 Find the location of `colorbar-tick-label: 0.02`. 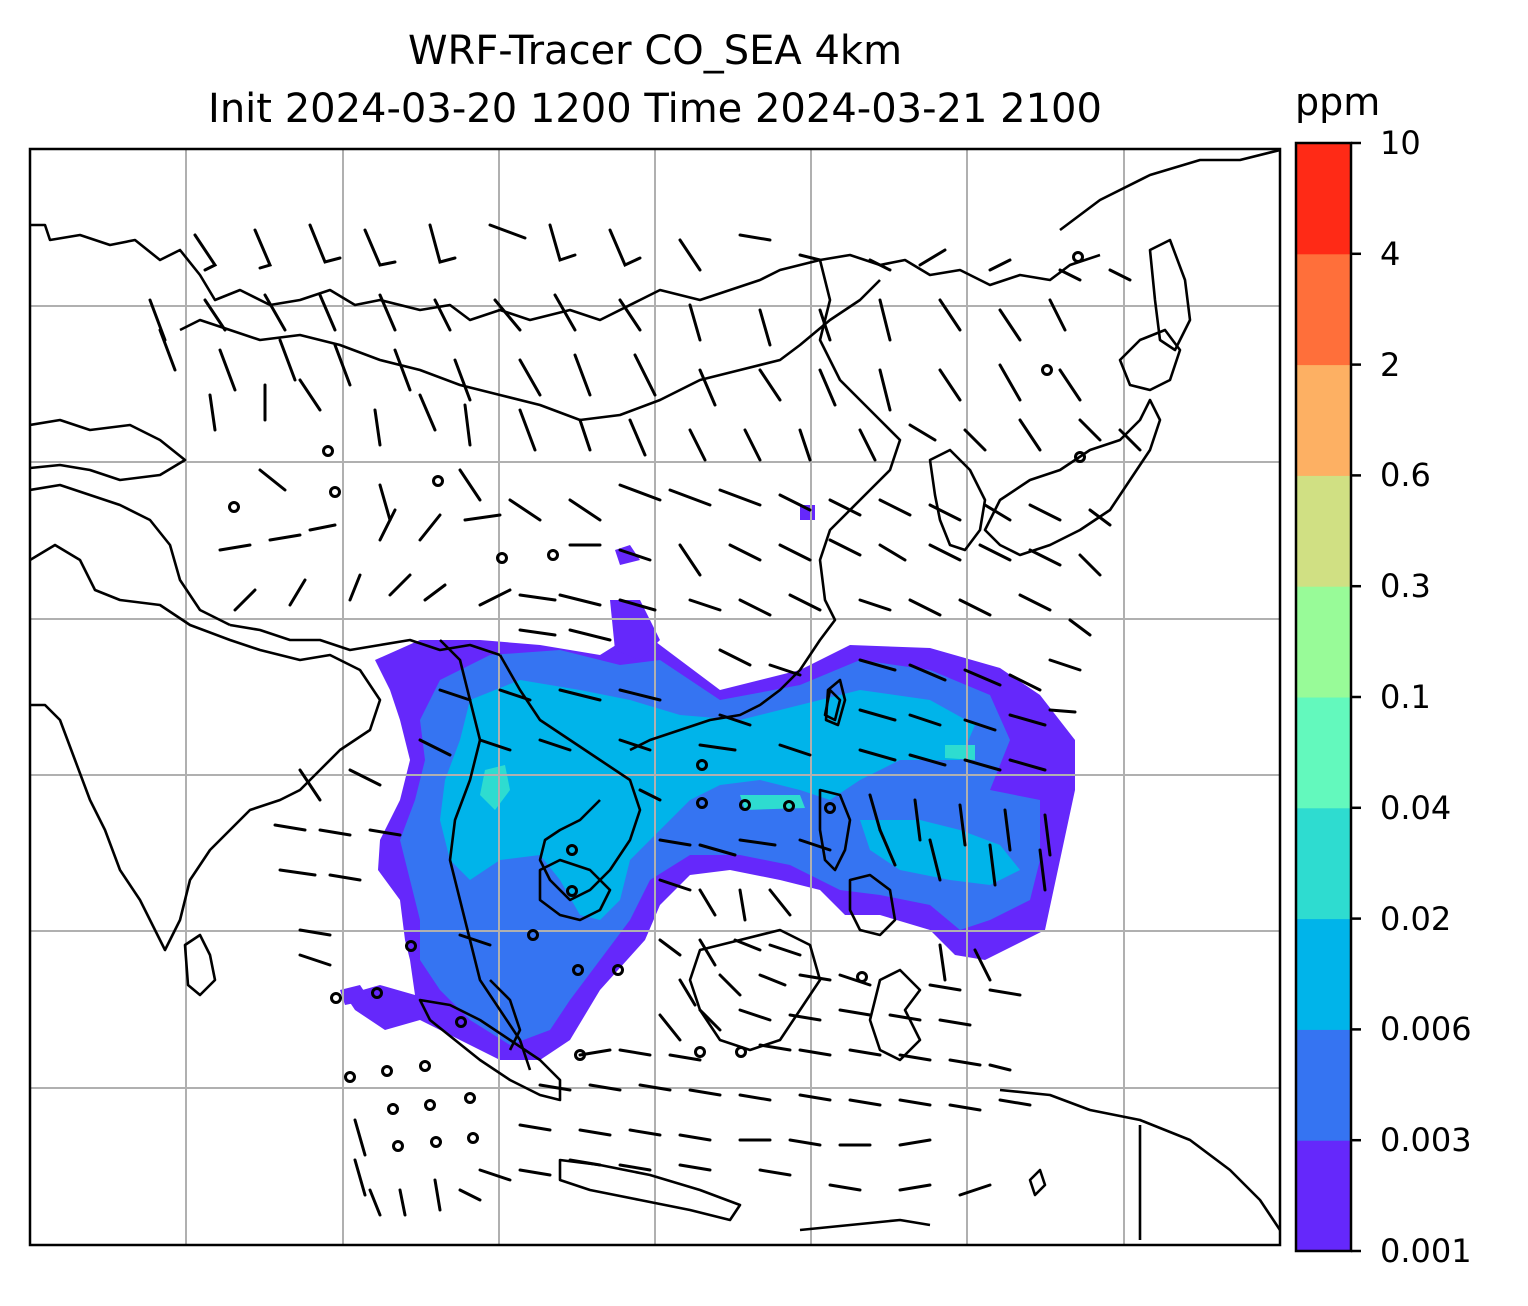

colorbar-tick-label: 0.02 is located at coordinates (1416, 918).